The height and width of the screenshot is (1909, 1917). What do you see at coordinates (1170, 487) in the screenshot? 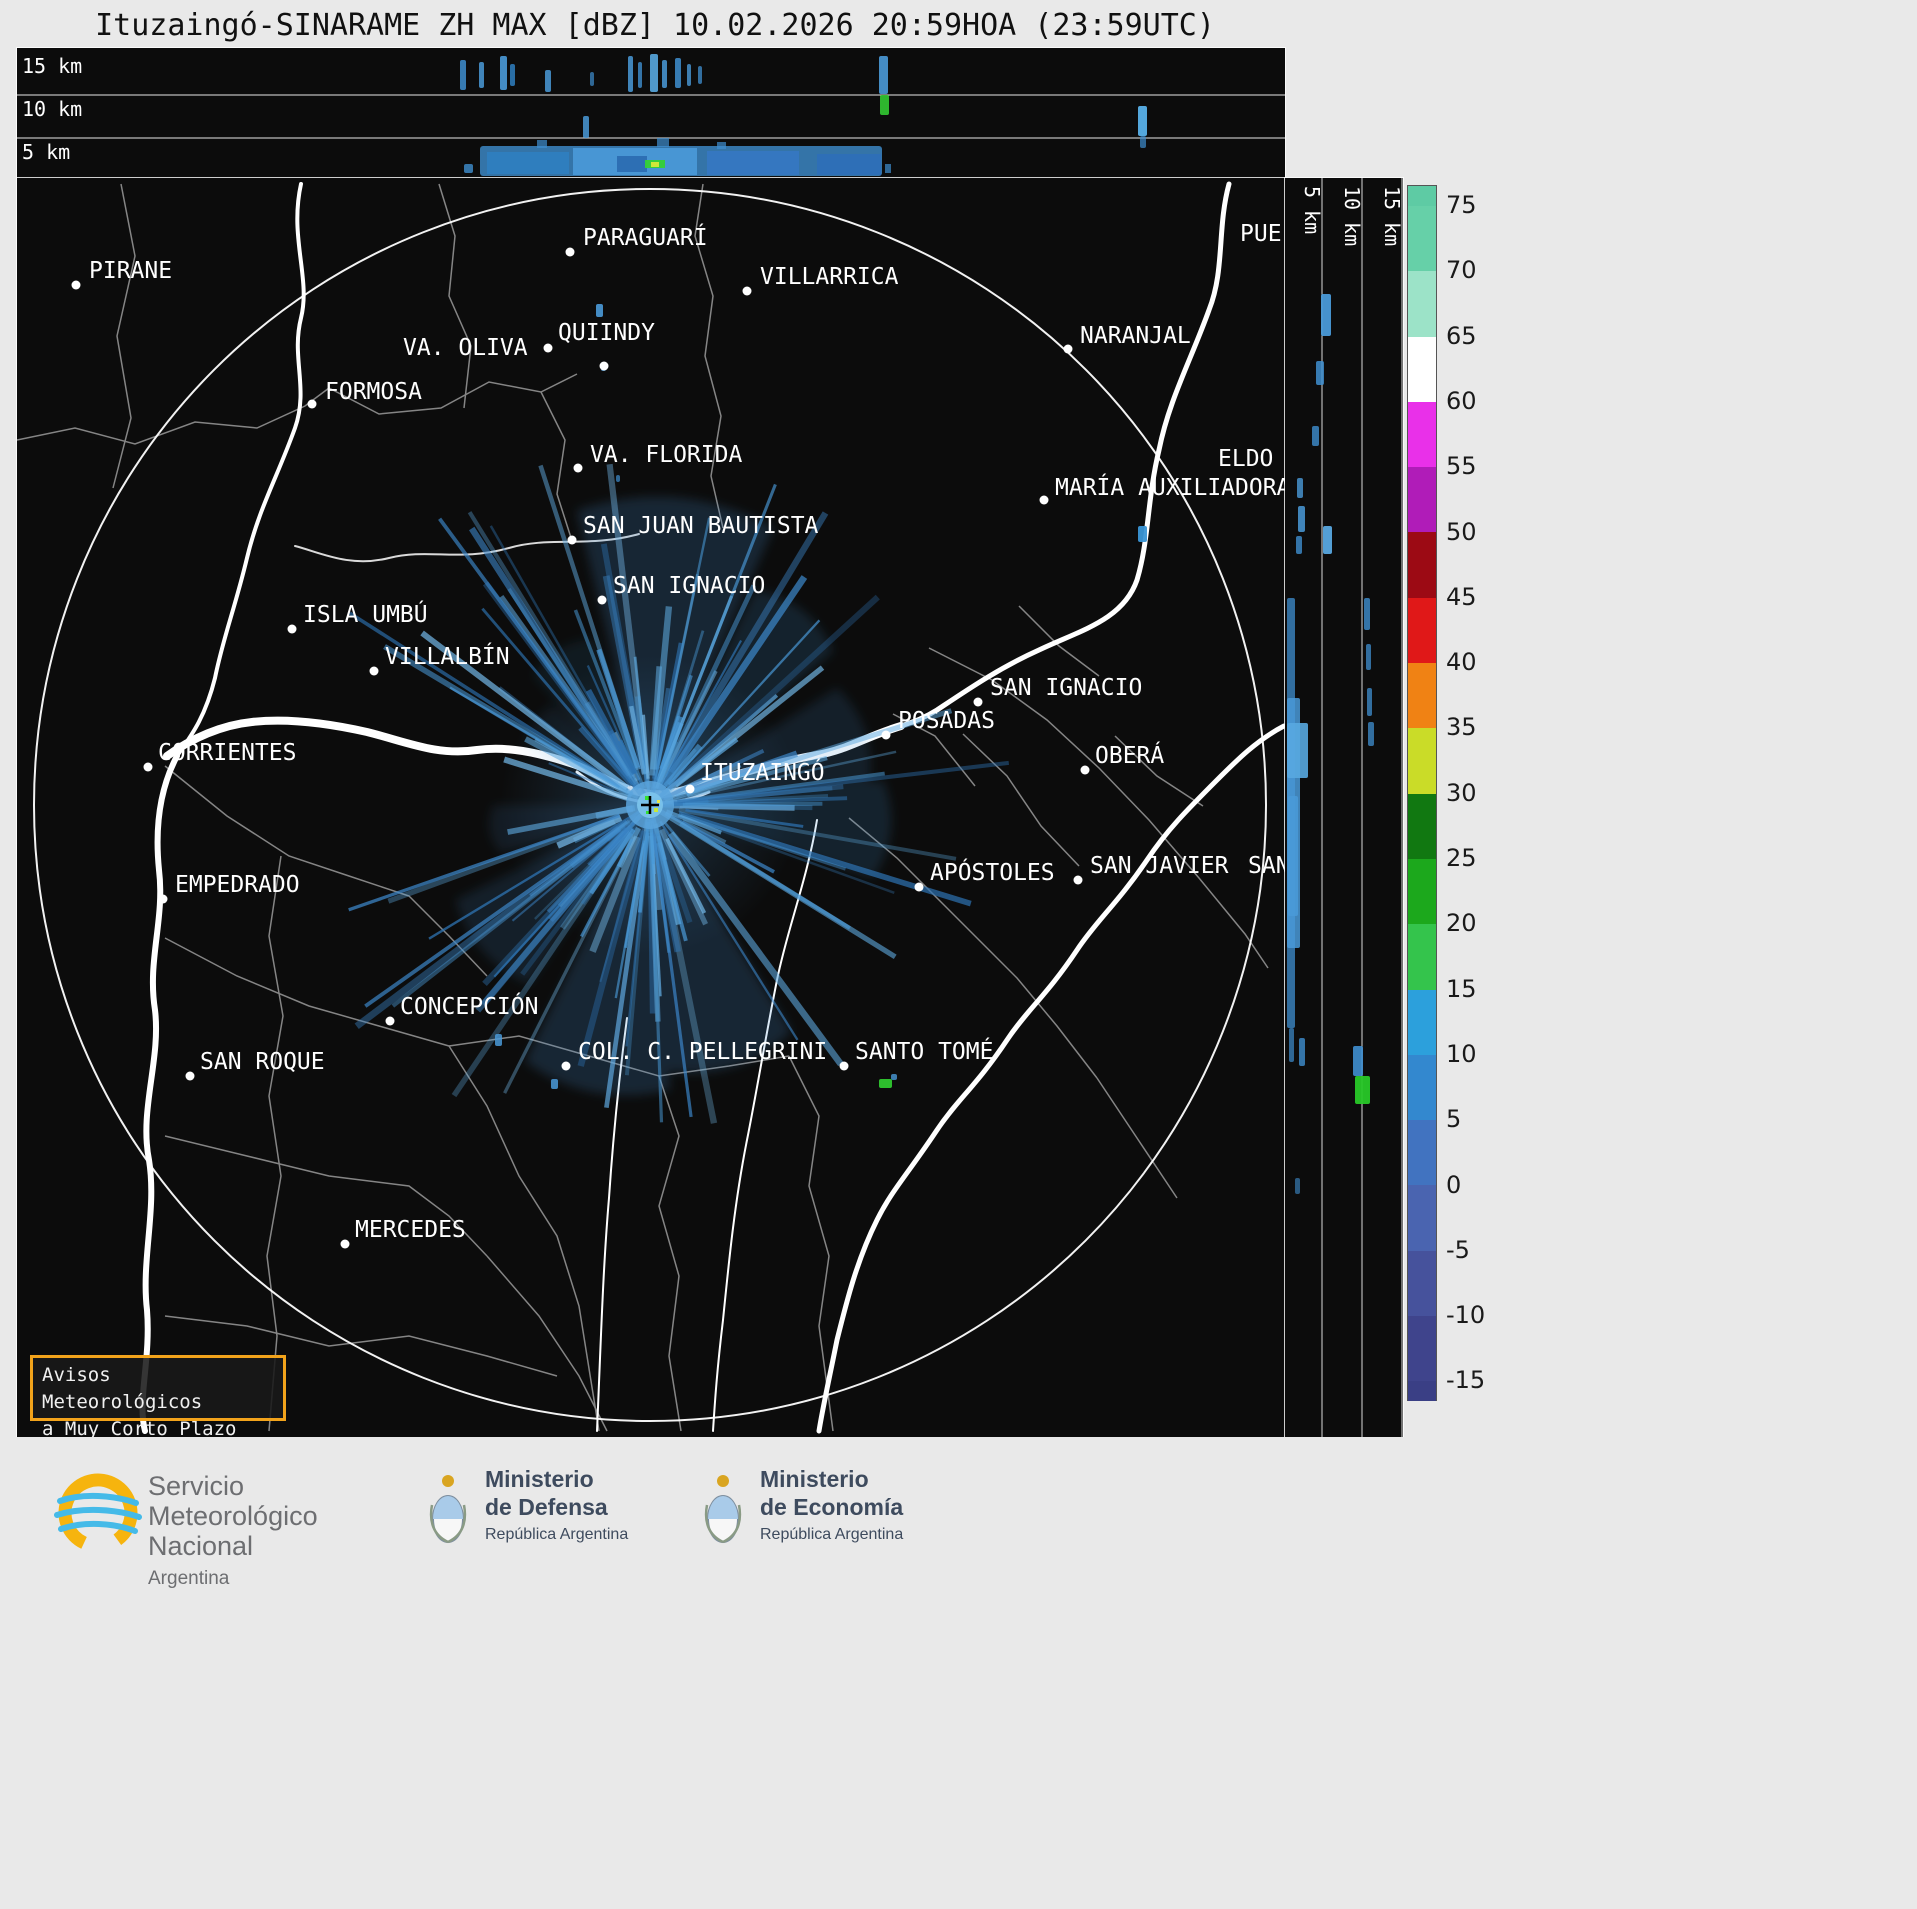
I see `city-label: MARÍA AUXILIADORA` at bounding box center [1170, 487].